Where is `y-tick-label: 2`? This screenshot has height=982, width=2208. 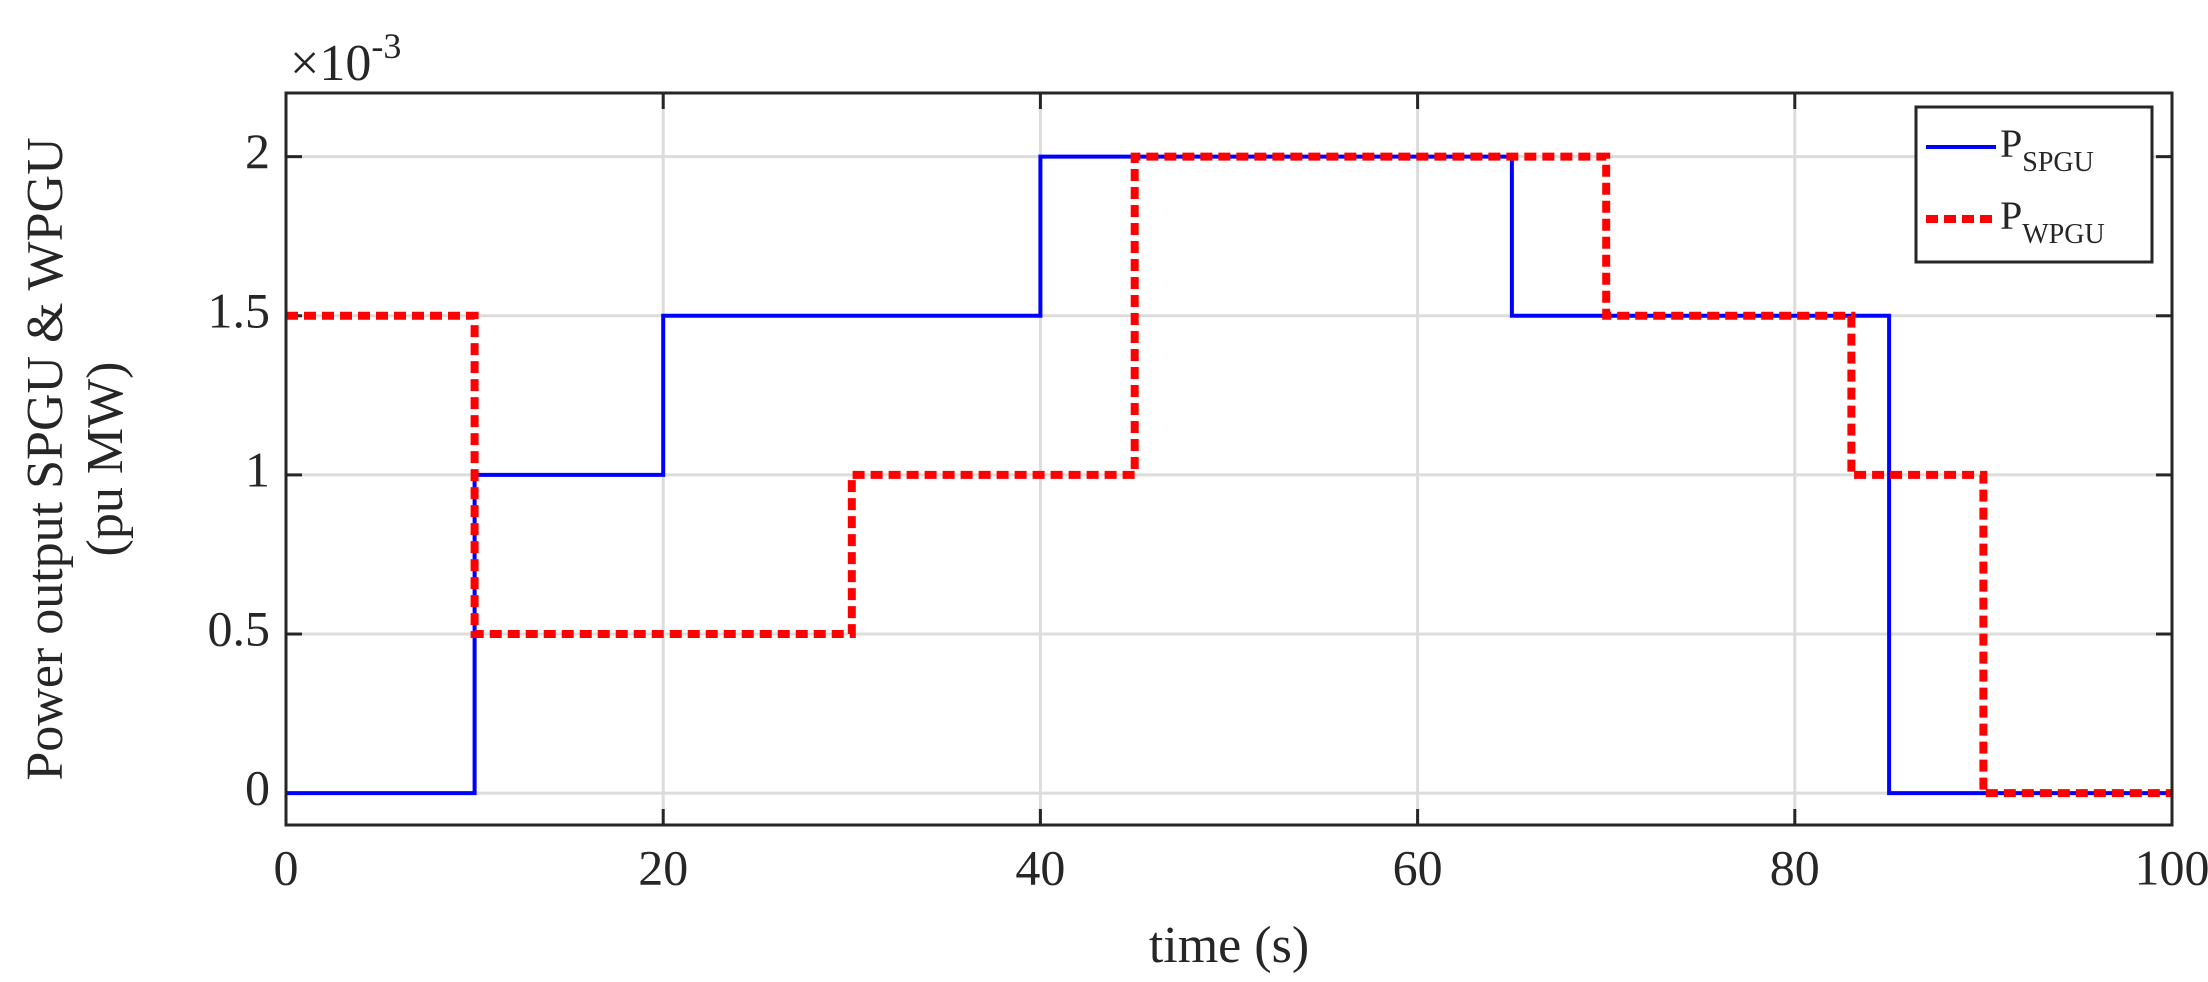 y-tick-label: 2 is located at coordinates (257, 151).